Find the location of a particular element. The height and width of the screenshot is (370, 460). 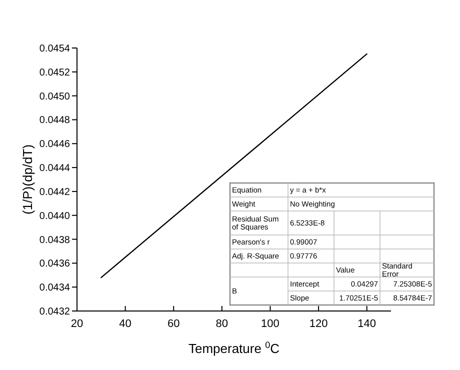

y-tick-label: 0.0454 is located at coordinates (54, 49).